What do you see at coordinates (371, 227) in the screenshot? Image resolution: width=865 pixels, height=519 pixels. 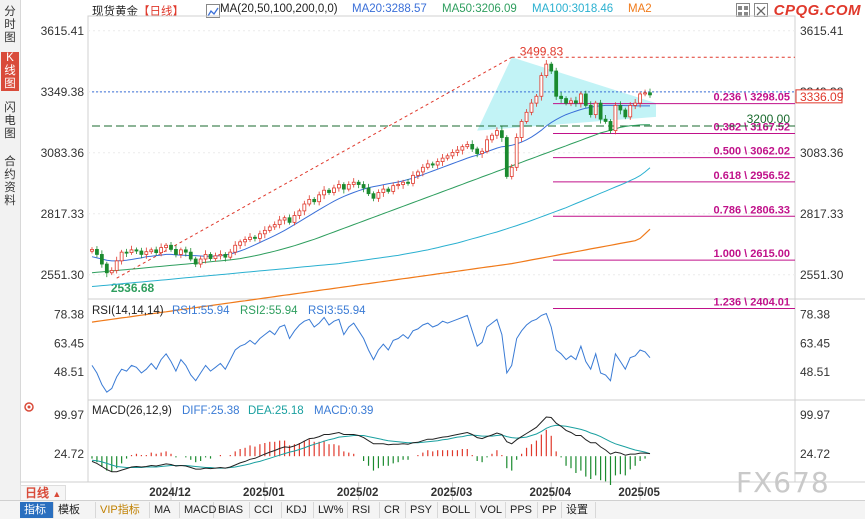 I see `ma100-line` at bounding box center [371, 227].